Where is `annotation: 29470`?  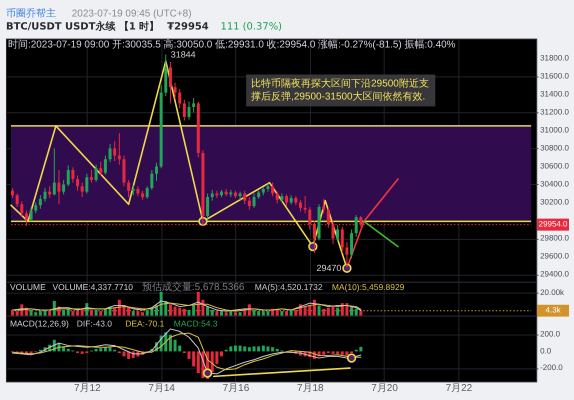 annotation: 29470 is located at coordinates (329, 268).